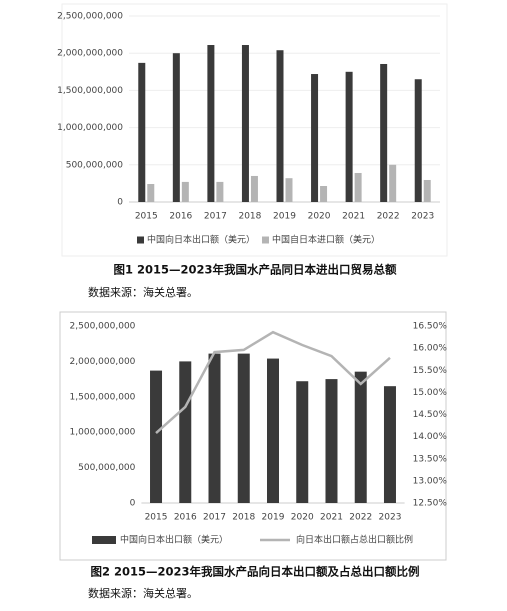 The width and height of the screenshot is (507, 611). I want to click on y2-tick-label: 13.50%, so click(430, 459).